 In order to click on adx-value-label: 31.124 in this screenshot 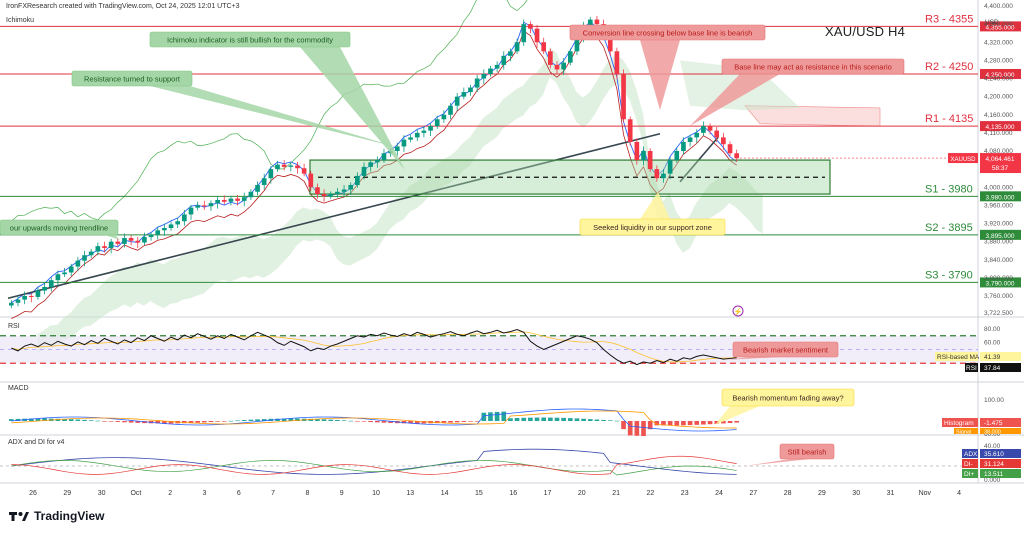, I will do `click(994, 464)`.